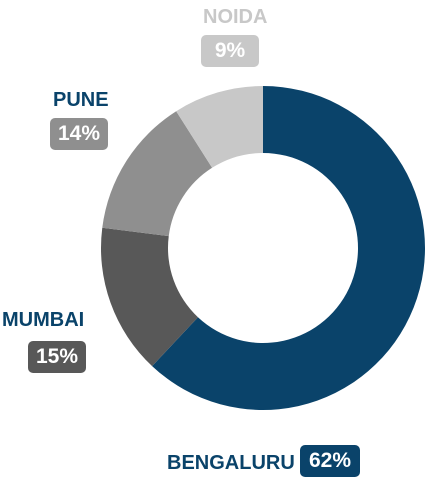  Describe the element at coordinates (231, 463) in the screenshot. I see `slice-label-bengaluru: BENGALURU` at that location.